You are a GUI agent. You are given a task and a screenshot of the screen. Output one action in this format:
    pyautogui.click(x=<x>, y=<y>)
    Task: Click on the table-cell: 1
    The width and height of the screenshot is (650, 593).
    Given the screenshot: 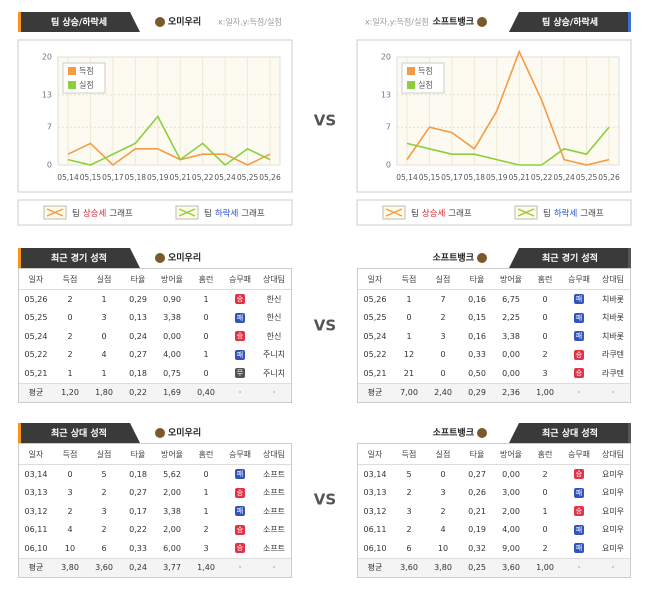 What is the action you would take?
    pyautogui.click(x=104, y=299)
    